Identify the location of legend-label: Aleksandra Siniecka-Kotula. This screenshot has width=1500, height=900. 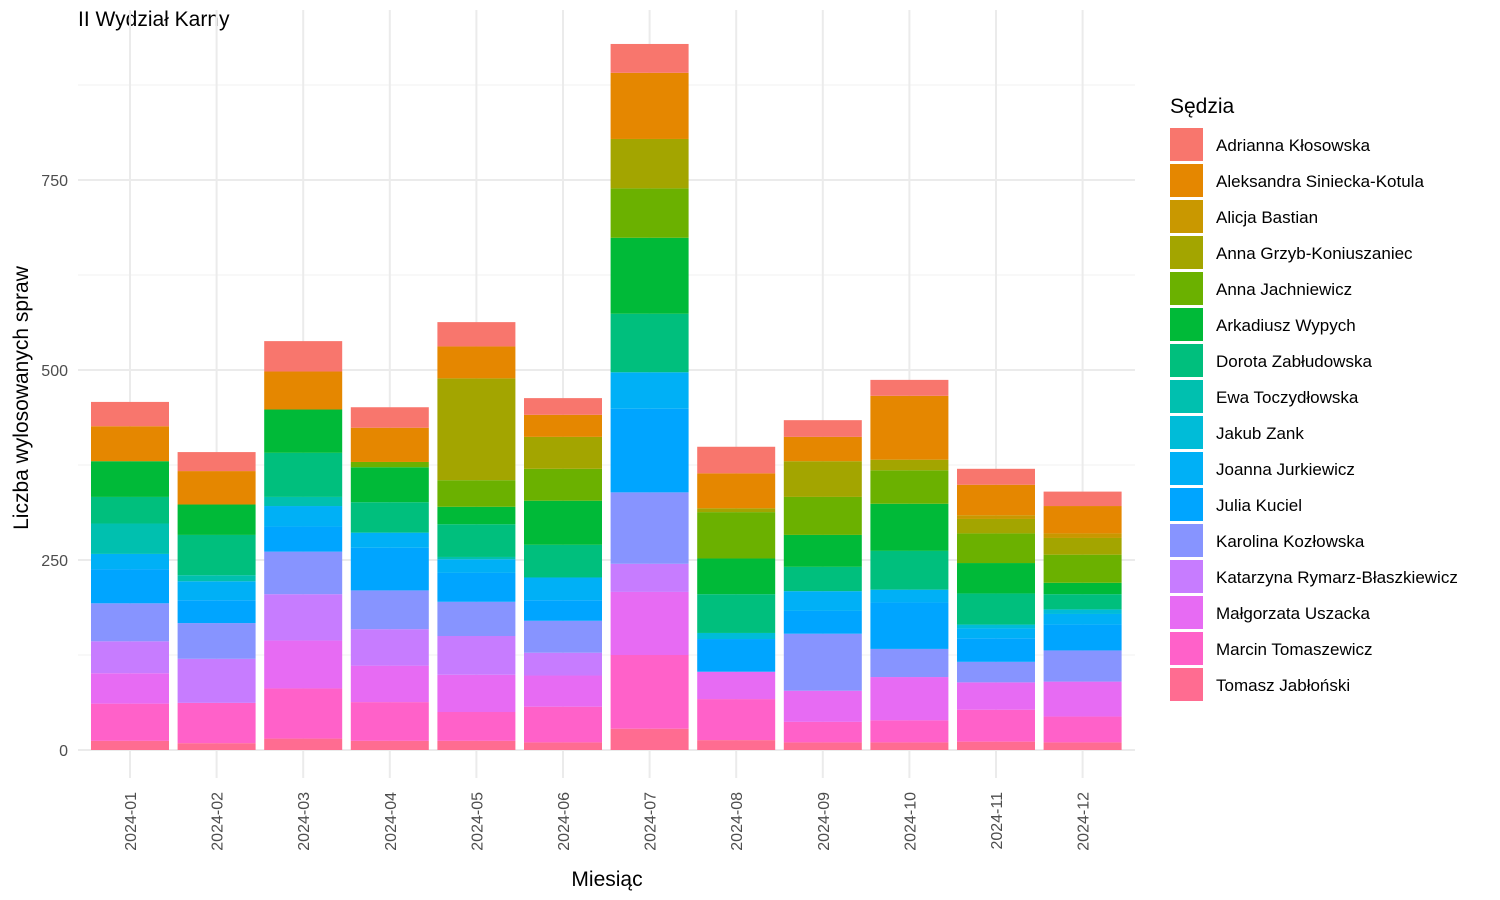
(1320, 181).